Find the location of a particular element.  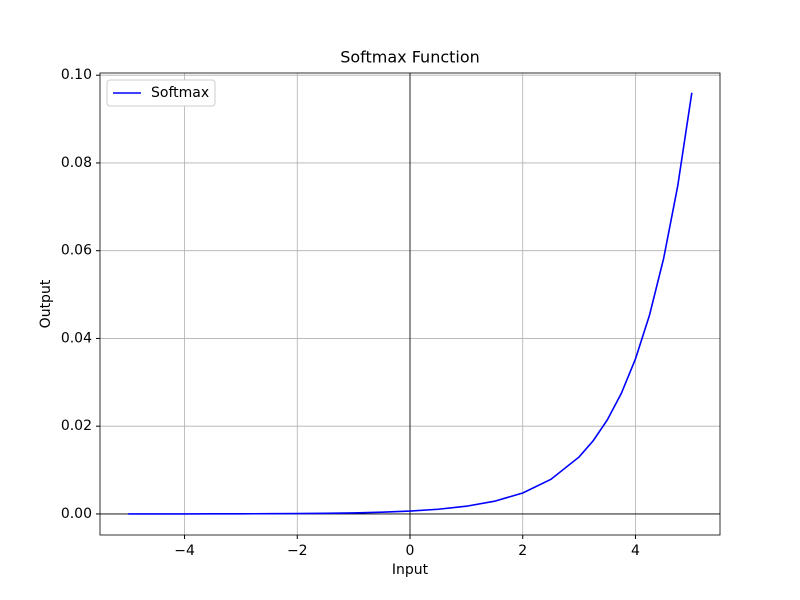

y-tick-label: 0.02 is located at coordinates (76, 426).